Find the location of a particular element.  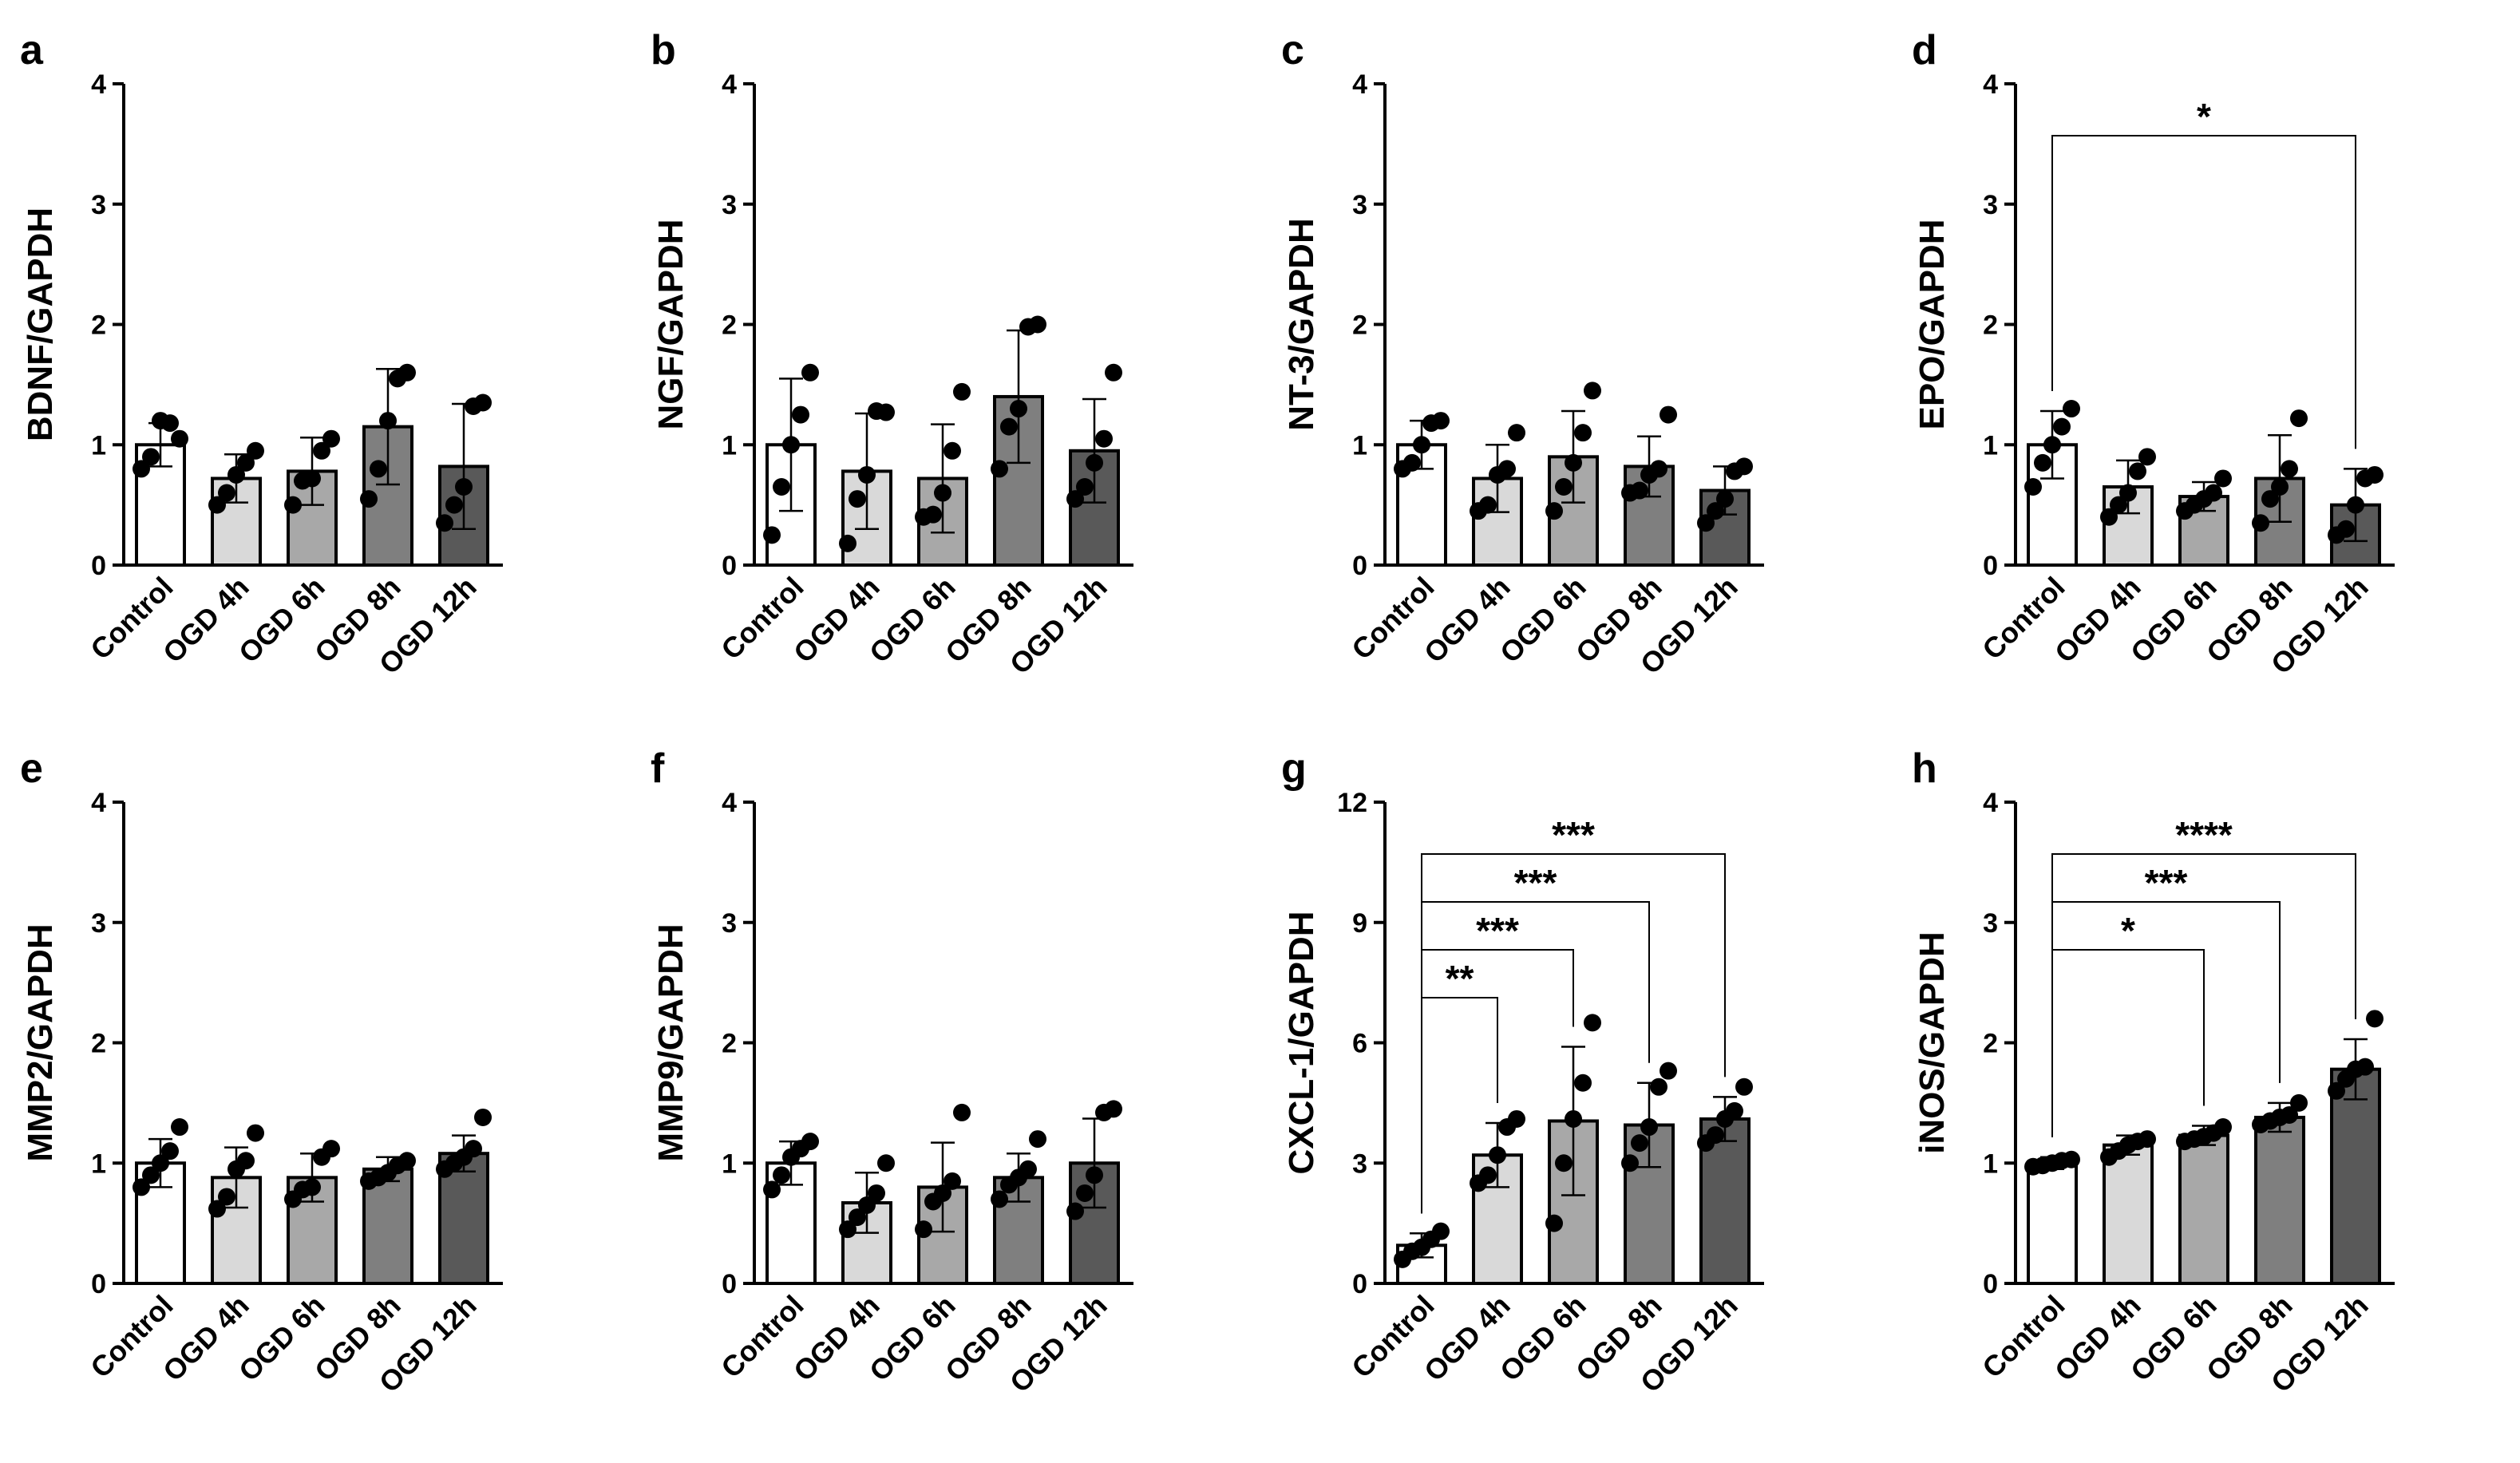

significance-label: * is located at coordinates (2204, 116).